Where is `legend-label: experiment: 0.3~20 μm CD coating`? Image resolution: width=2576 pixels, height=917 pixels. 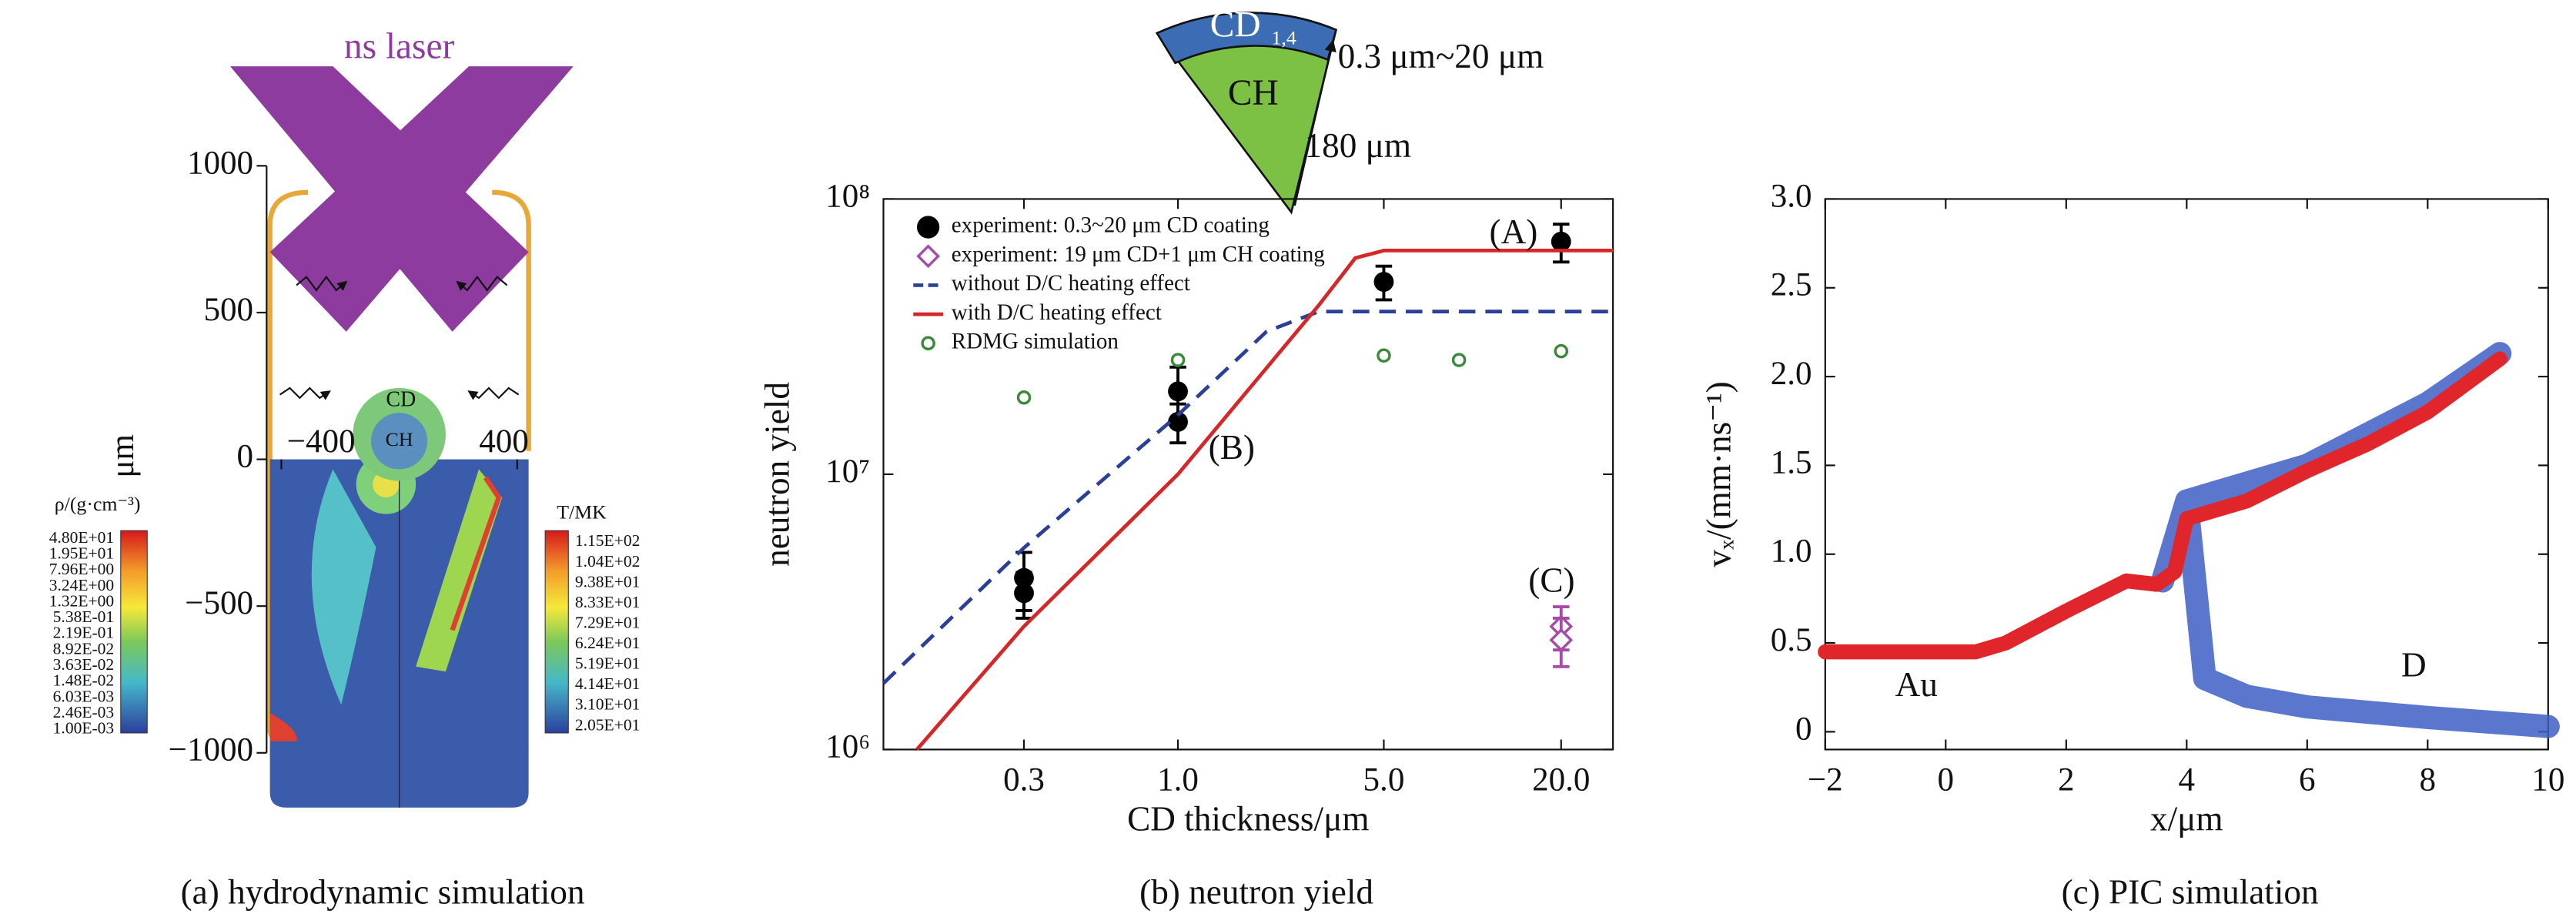
legend-label: experiment: 0.3~20 μm CD coating is located at coordinates (1111, 225).